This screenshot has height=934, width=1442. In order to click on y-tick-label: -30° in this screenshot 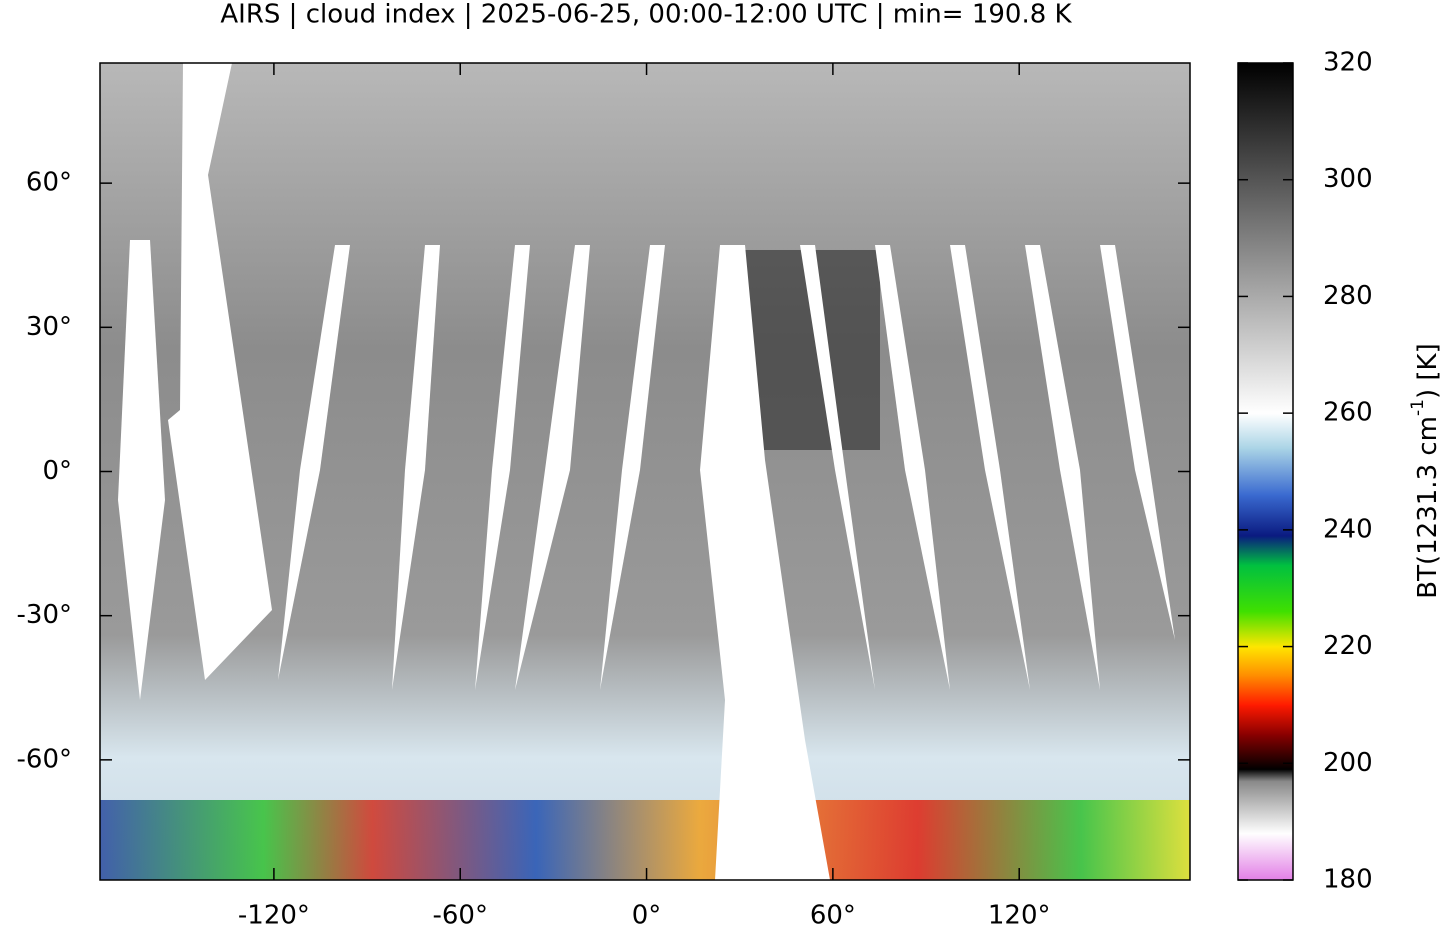, I will do `click(44, 615)`.